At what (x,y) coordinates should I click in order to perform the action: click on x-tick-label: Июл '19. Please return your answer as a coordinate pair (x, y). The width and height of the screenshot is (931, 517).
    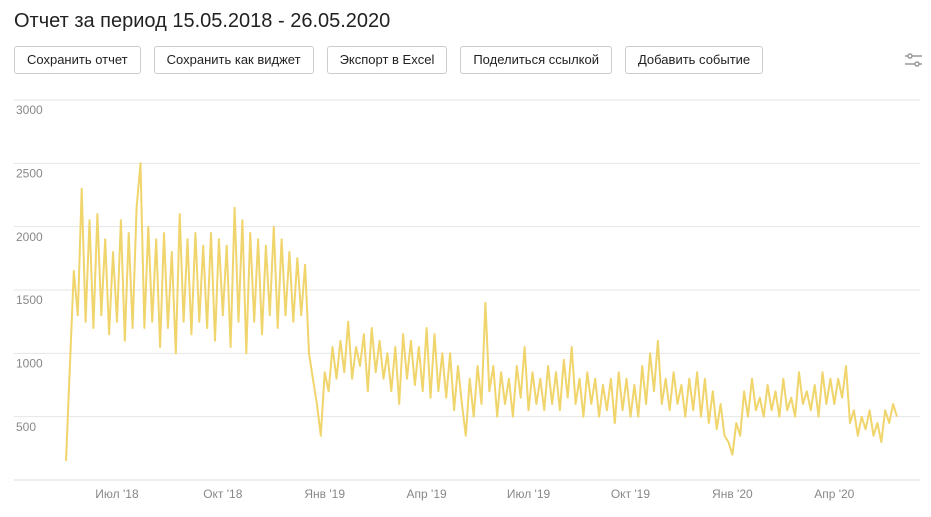
    Looking at the image, I should click on (529, 494).